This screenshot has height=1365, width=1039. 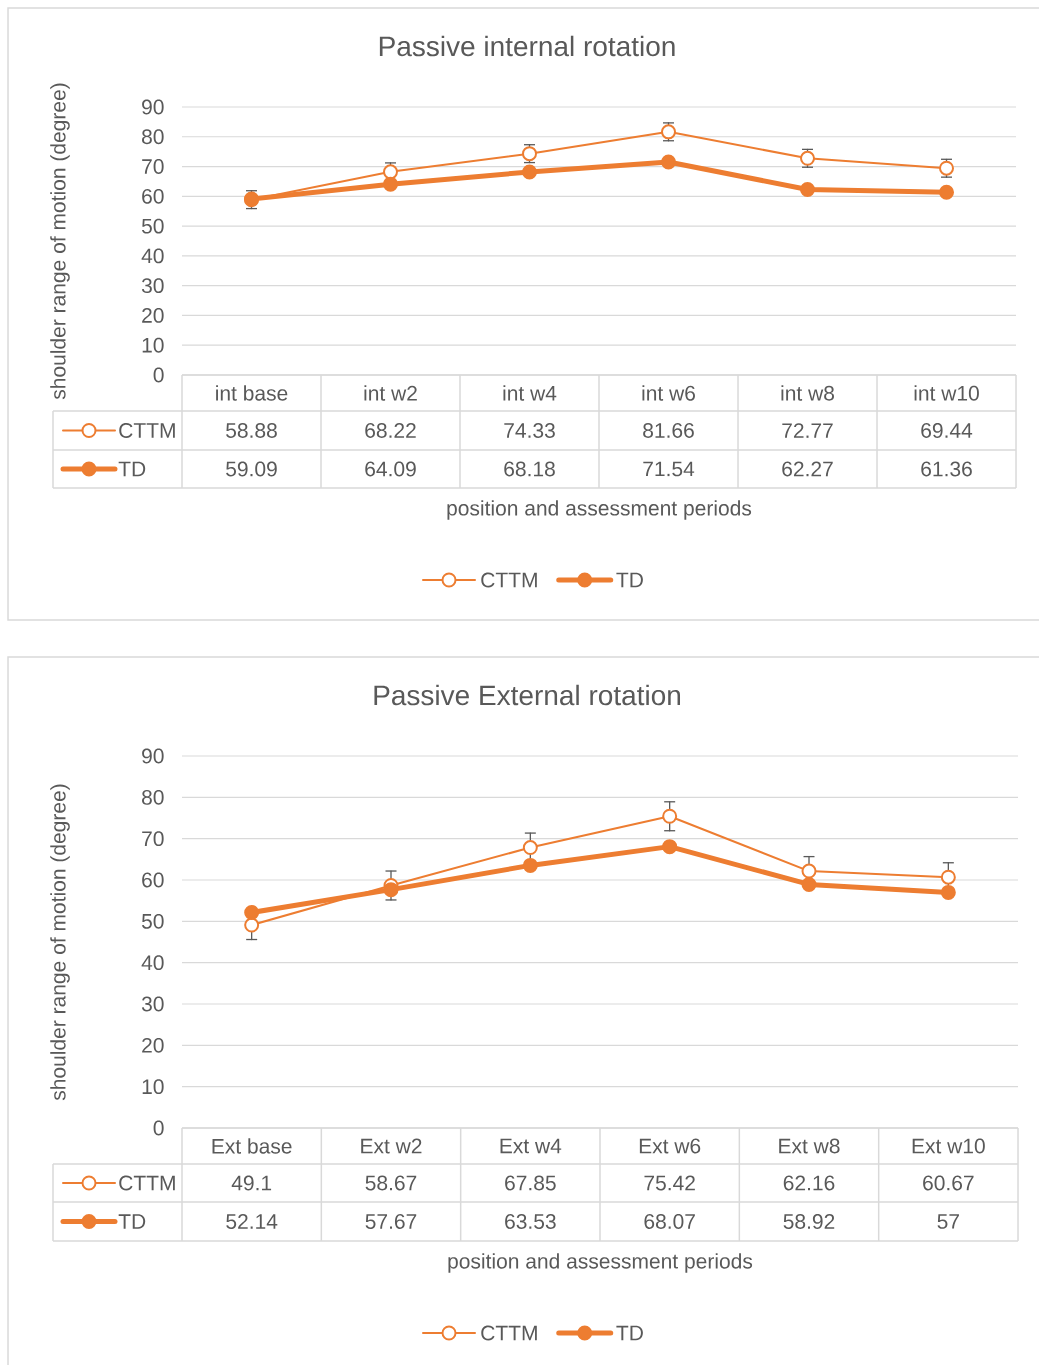 I want to click on x-tick-label: int w8, so click(x=807, y=393).